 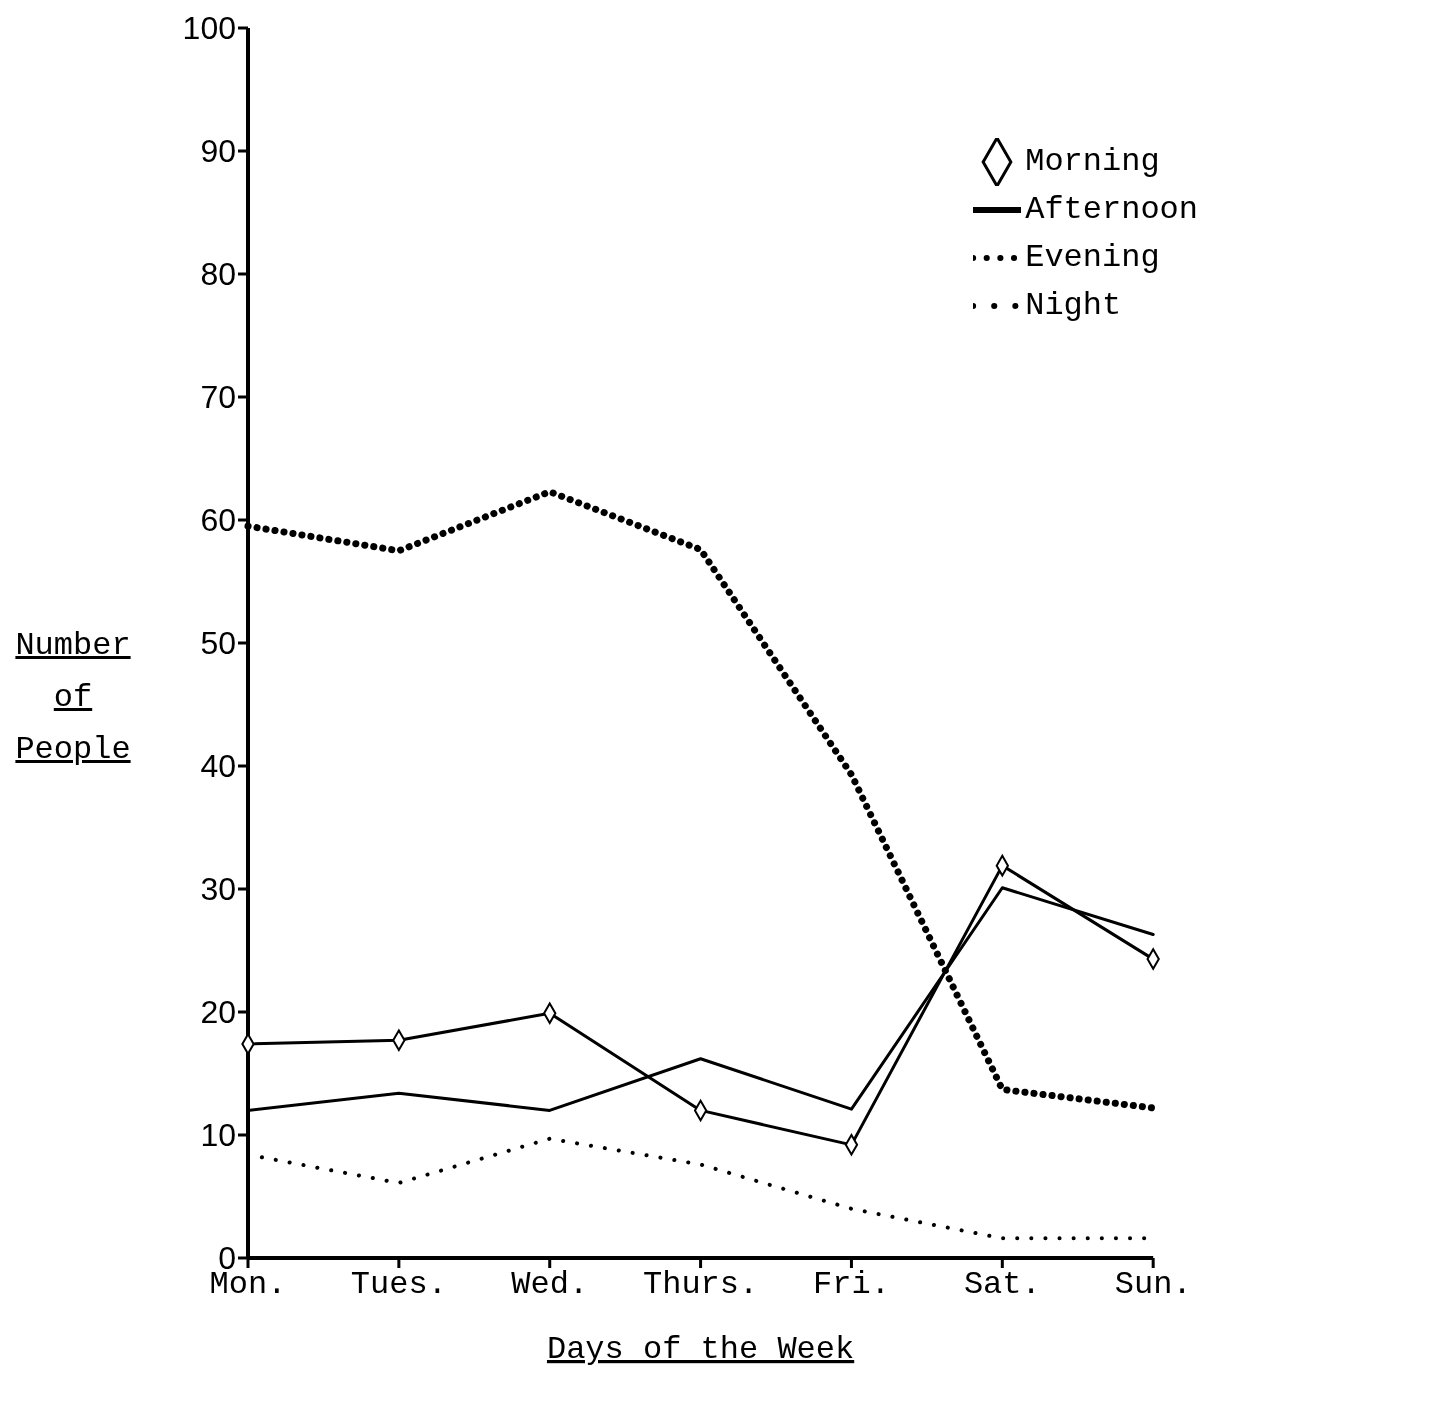 I want to click on y-tick-label: 40, so click(x=218, y=766).